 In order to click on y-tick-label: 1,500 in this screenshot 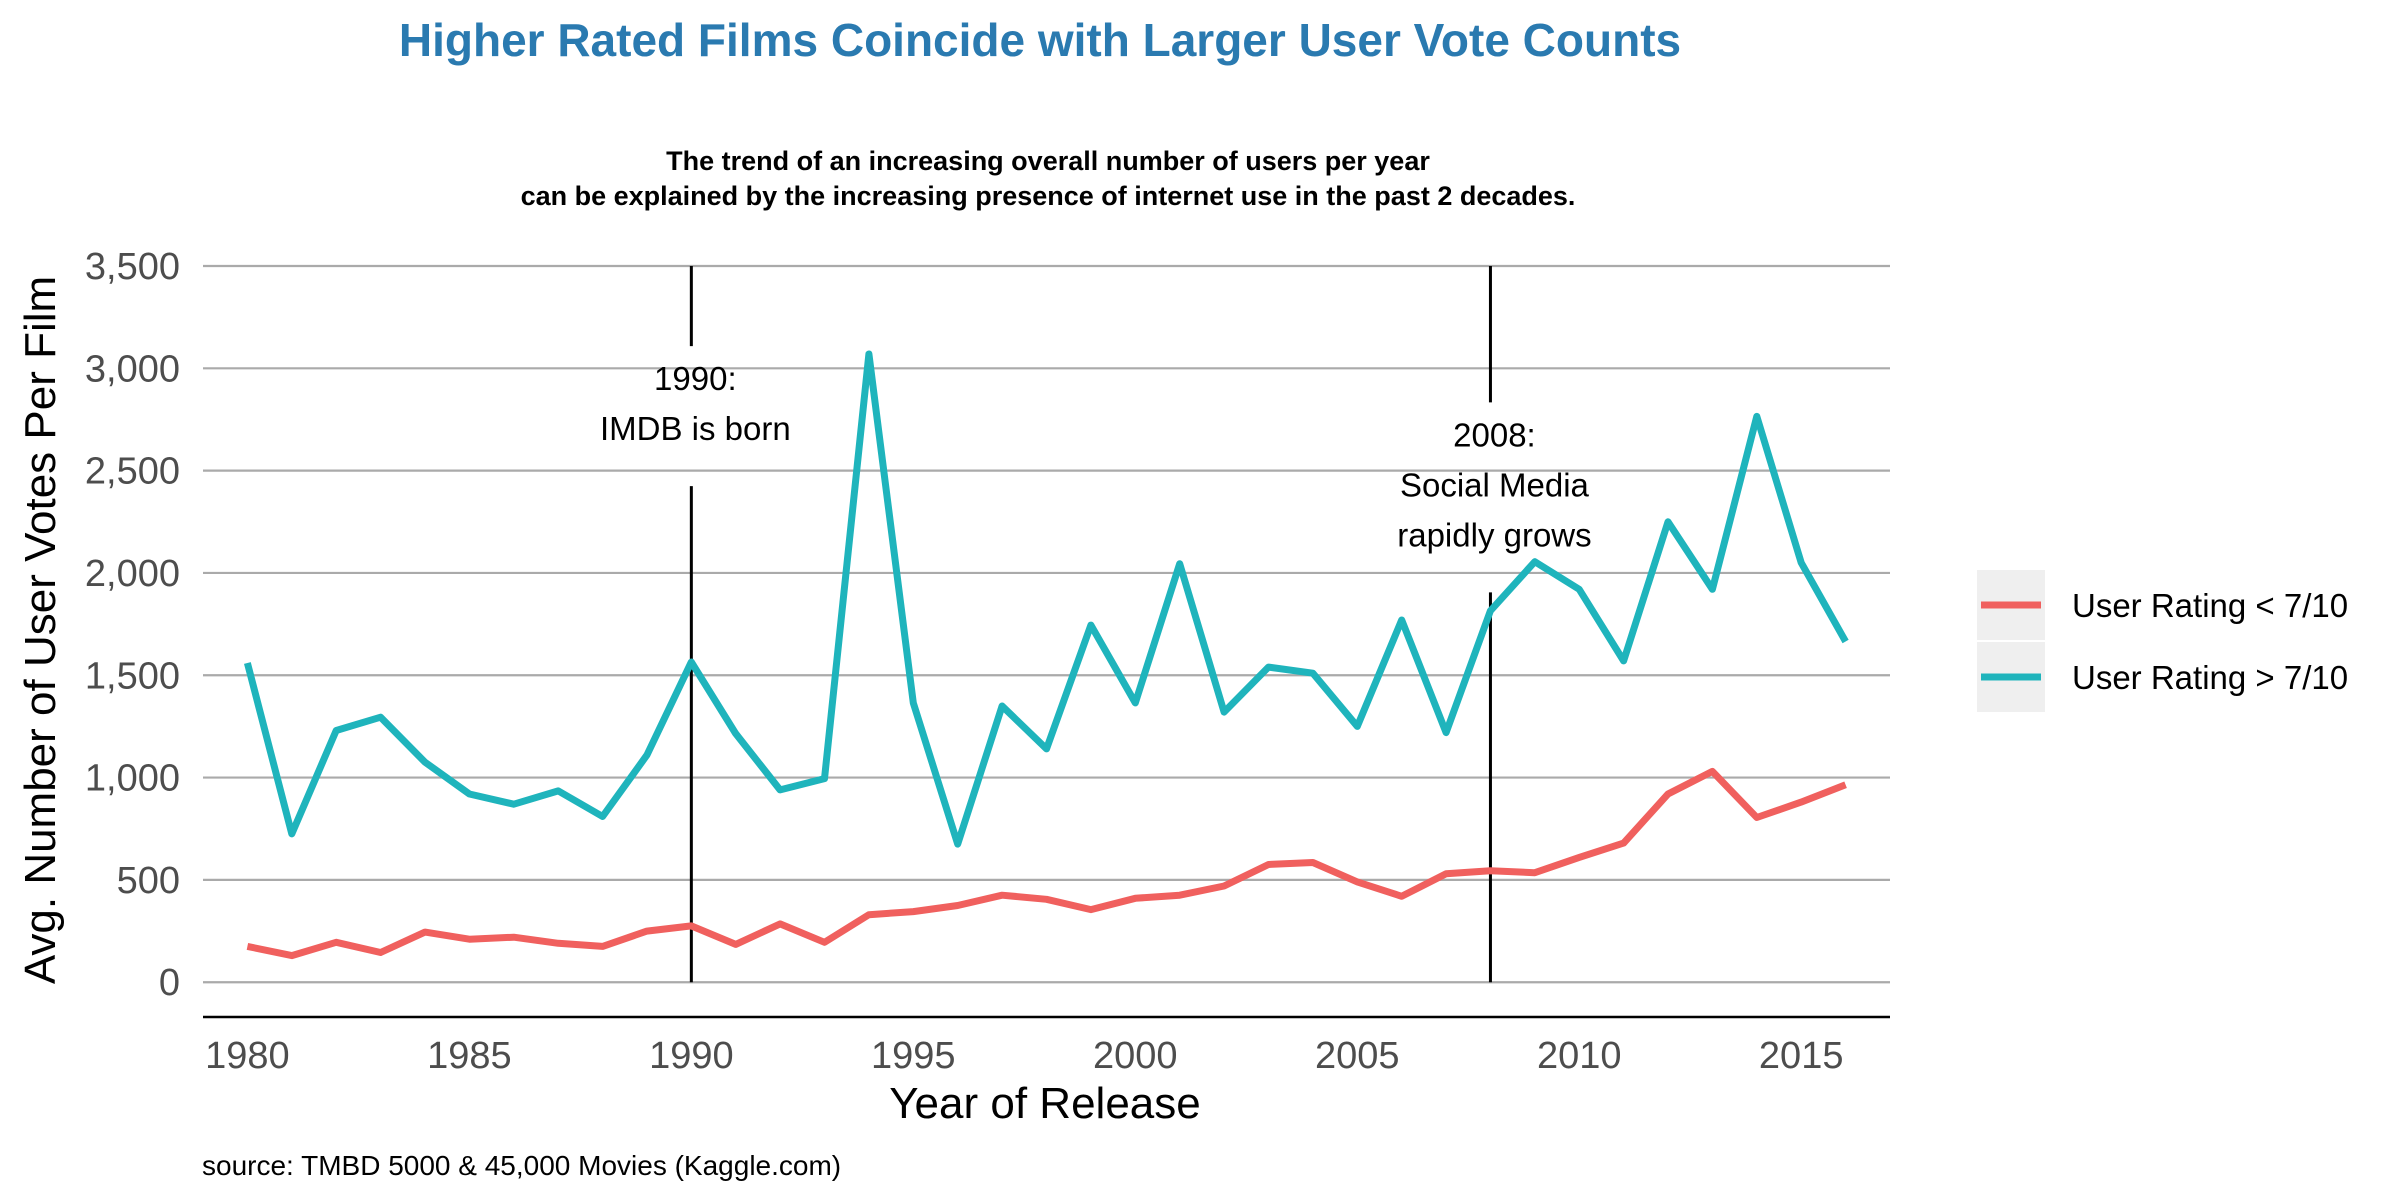, I will do `click(132, 676)`.